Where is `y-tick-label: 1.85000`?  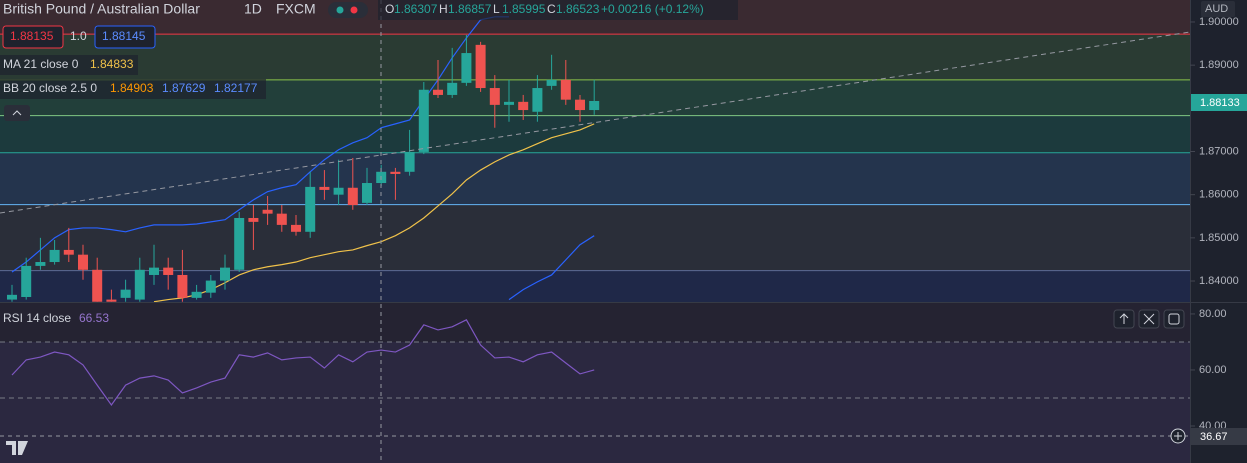
y-tick-label: 1.85000 is located at coordinates (1219, 238).